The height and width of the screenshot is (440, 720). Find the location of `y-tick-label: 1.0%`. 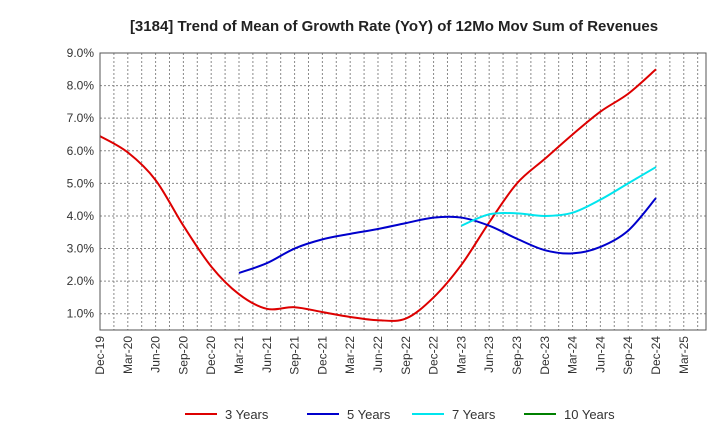

y-tick-label: 1.0% is located at coordinates (81, 314).